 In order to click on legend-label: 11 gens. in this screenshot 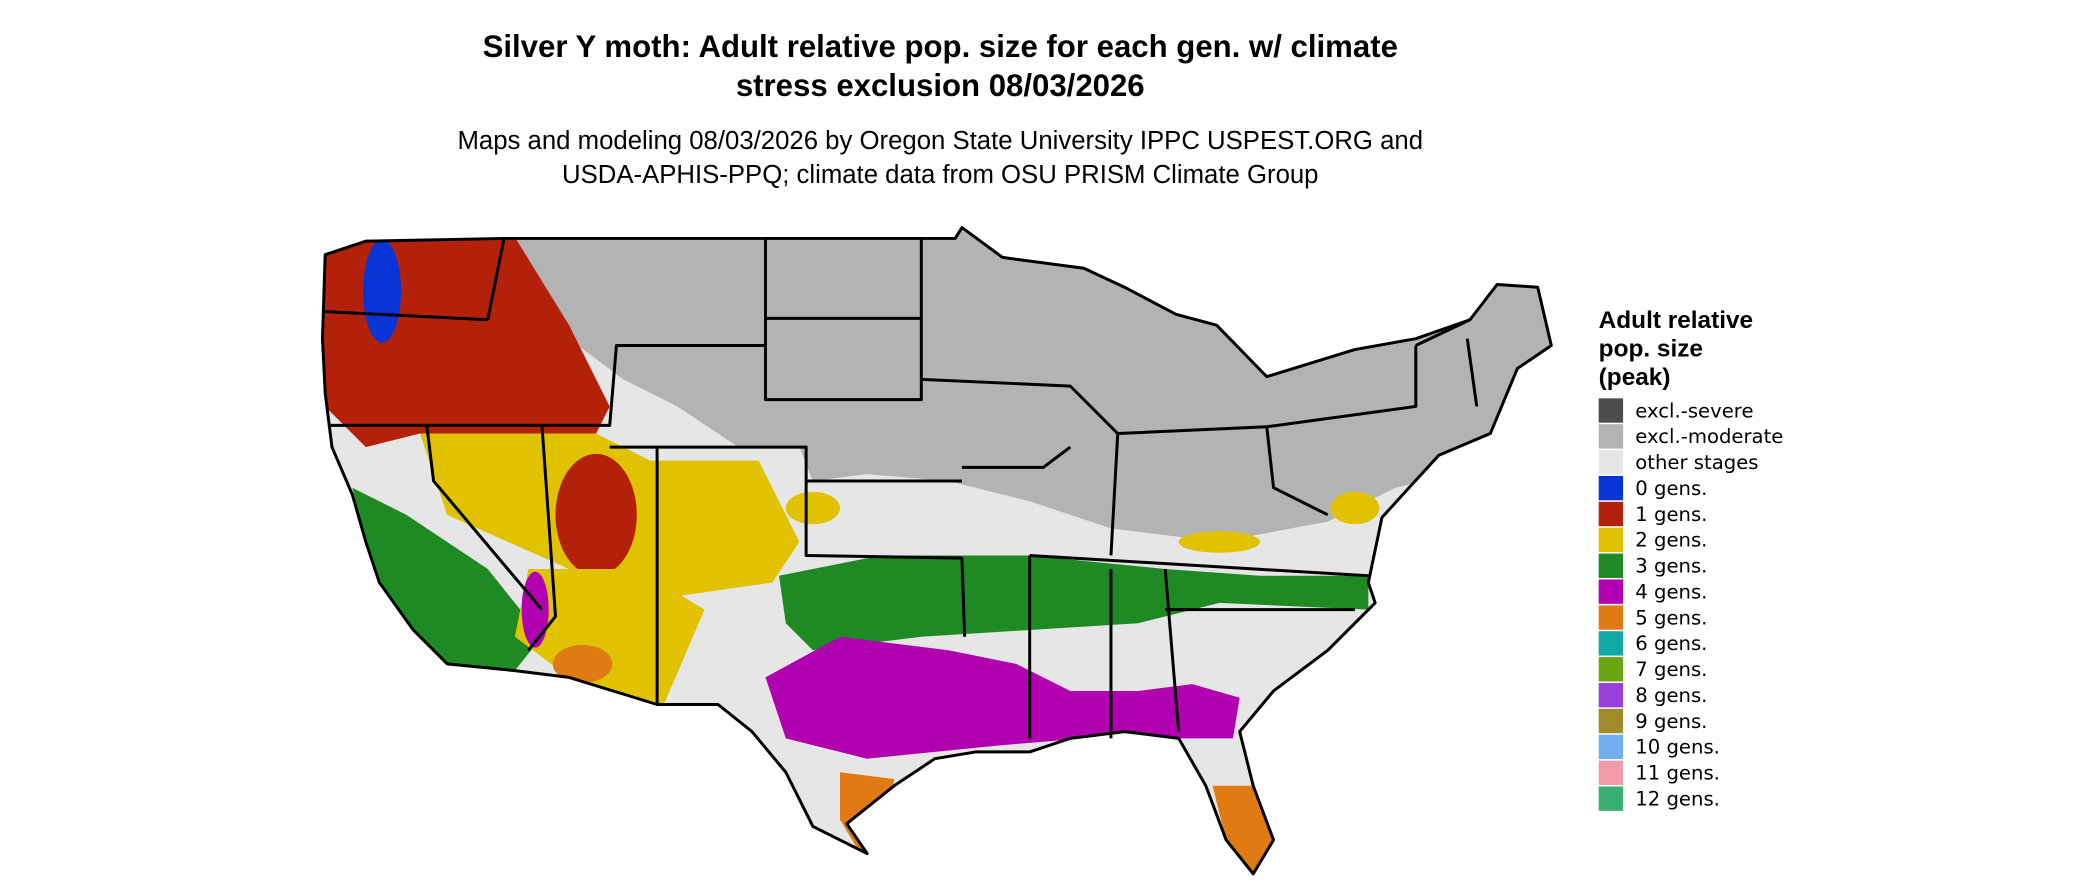, I will do `click(1677, 773)`.